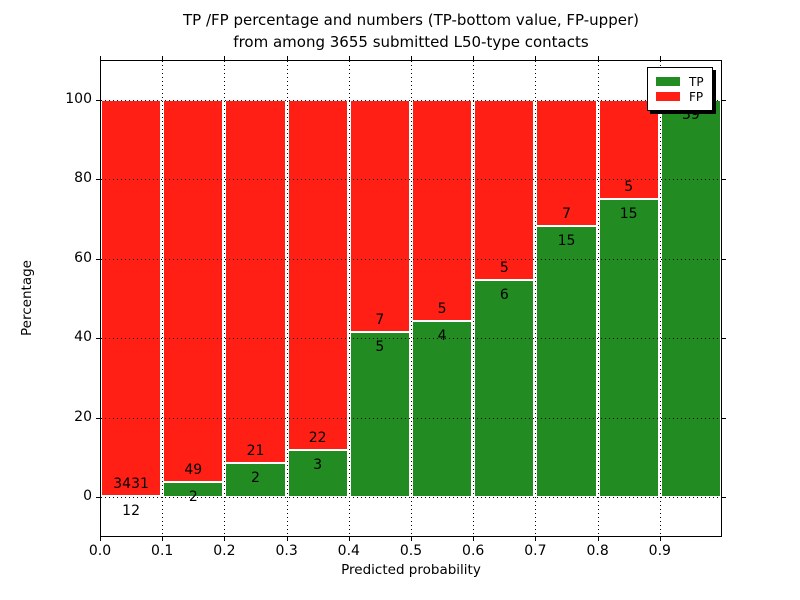  I want to click on bar-label-tp: 12, so click(131, 510).